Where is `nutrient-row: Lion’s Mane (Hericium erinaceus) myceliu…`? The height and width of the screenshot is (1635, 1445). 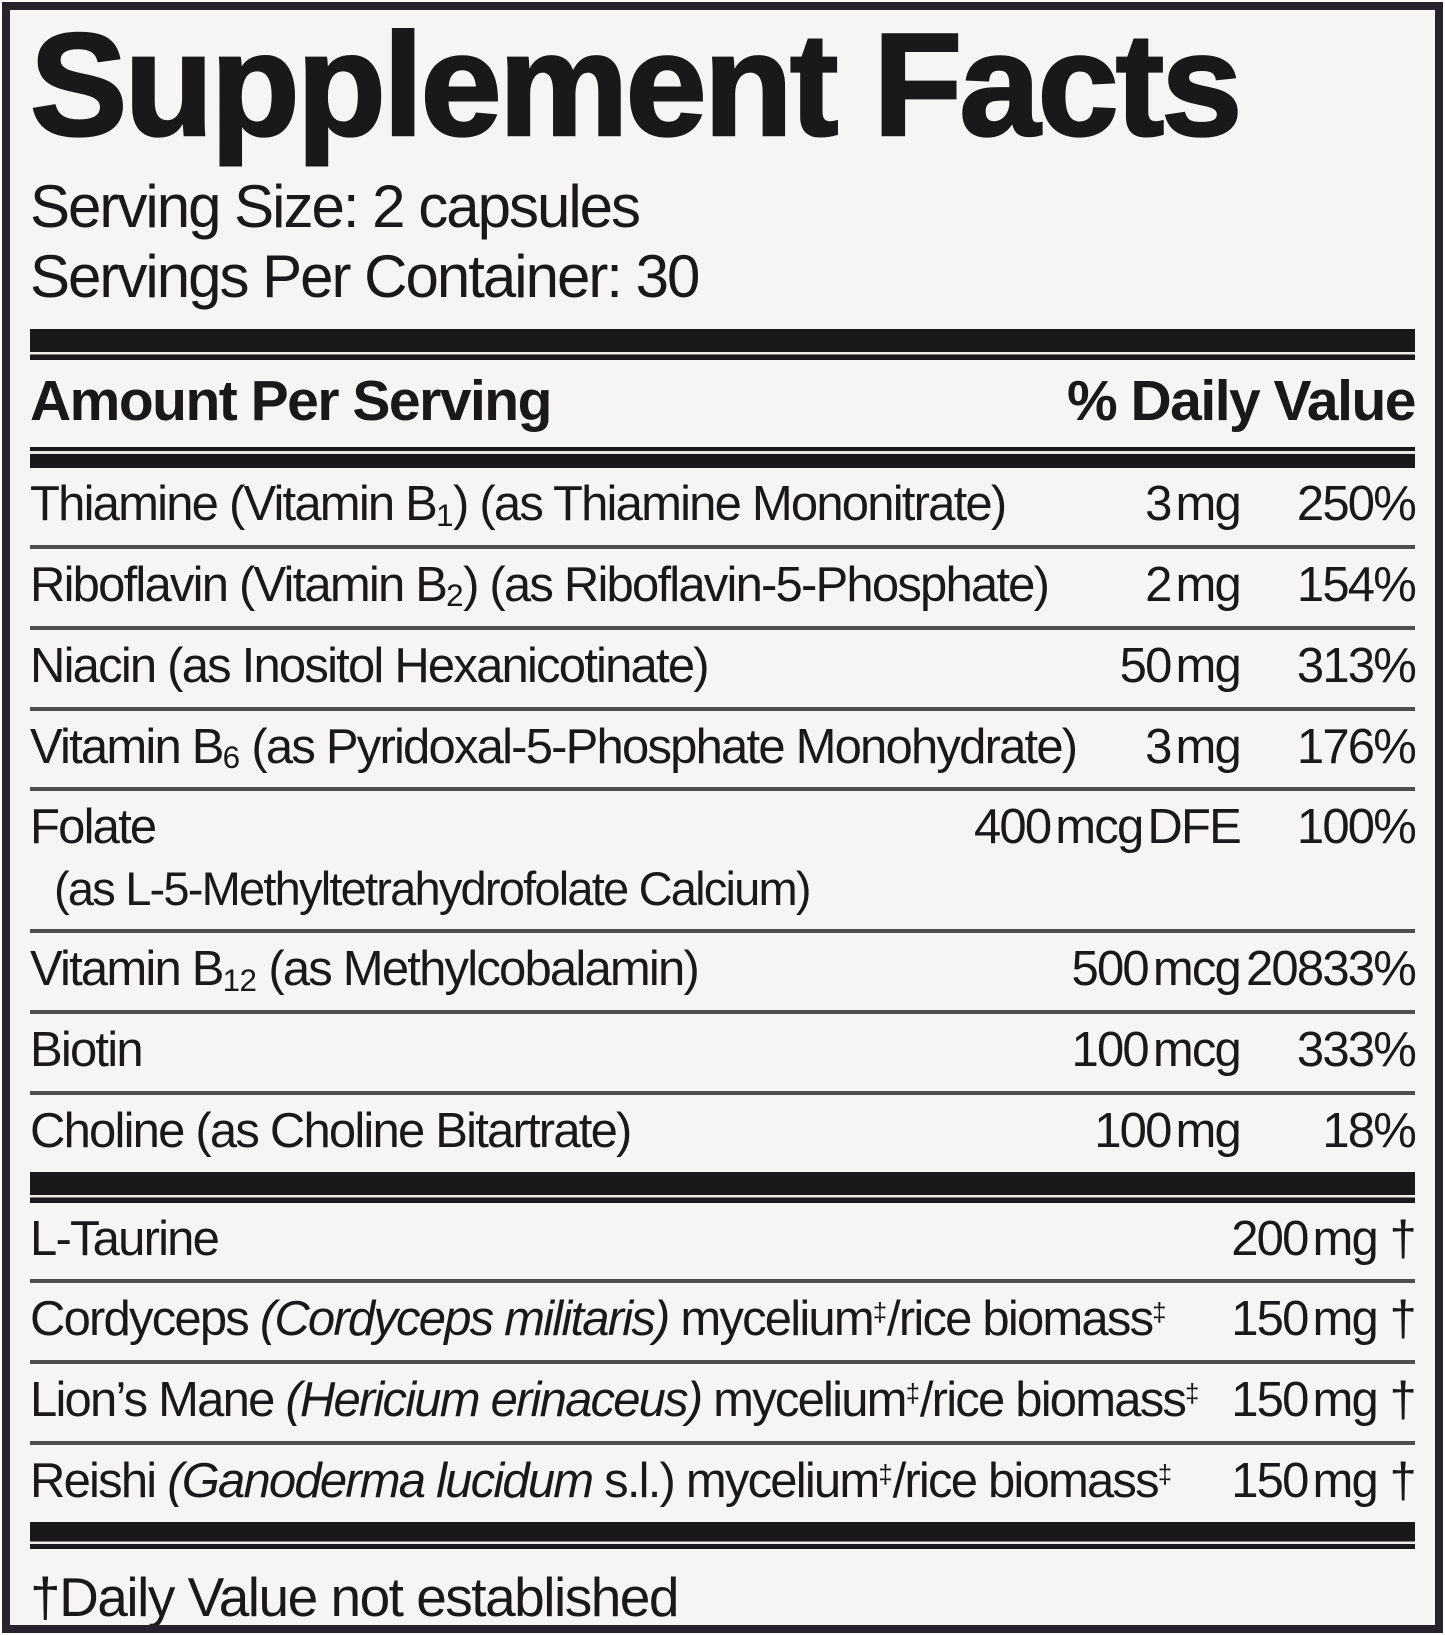
nutrient-row: Lion’s Mane (Hericium erinaceus) myceliu… is located at coordinates (723, 1400).